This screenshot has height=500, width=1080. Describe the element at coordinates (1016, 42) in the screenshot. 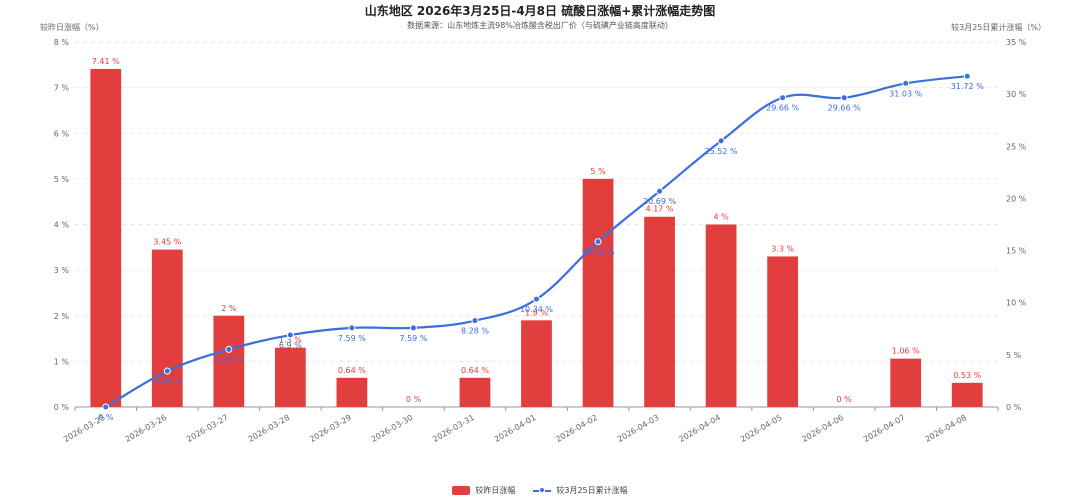

I see `right-tick-label: 35 %` at that location.